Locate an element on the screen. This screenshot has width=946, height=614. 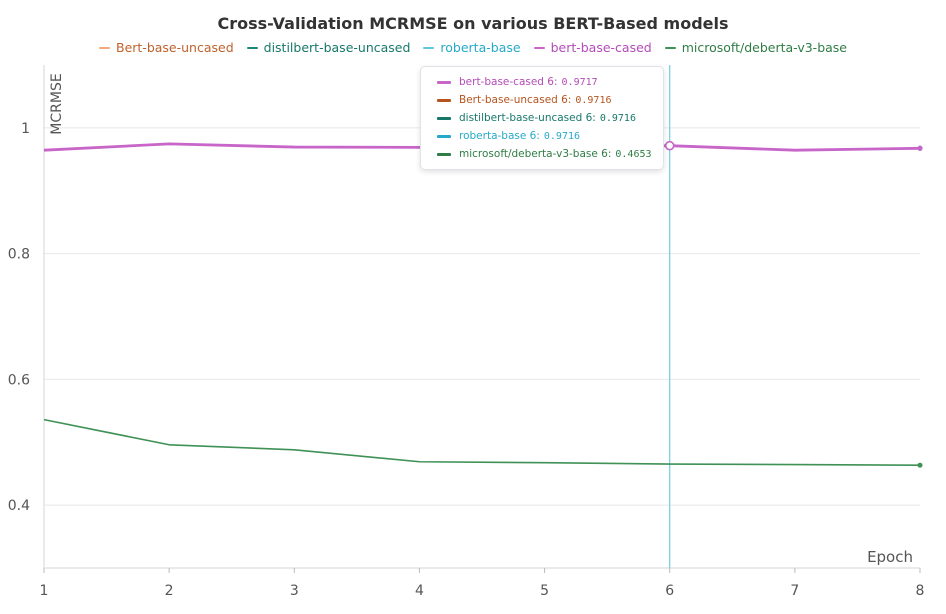
tooltip-row: Bert-base-uncased 6: 0.9716 is located at coordinates (545, 100).